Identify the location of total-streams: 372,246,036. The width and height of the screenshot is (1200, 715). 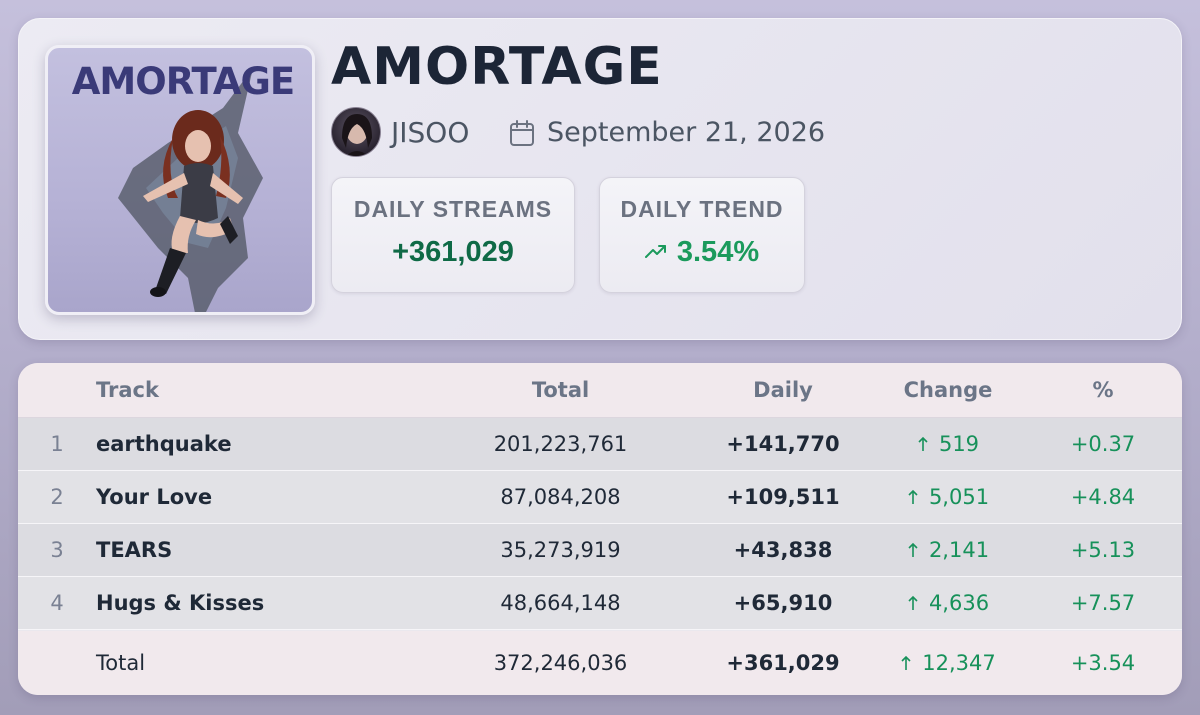
(560, 663).